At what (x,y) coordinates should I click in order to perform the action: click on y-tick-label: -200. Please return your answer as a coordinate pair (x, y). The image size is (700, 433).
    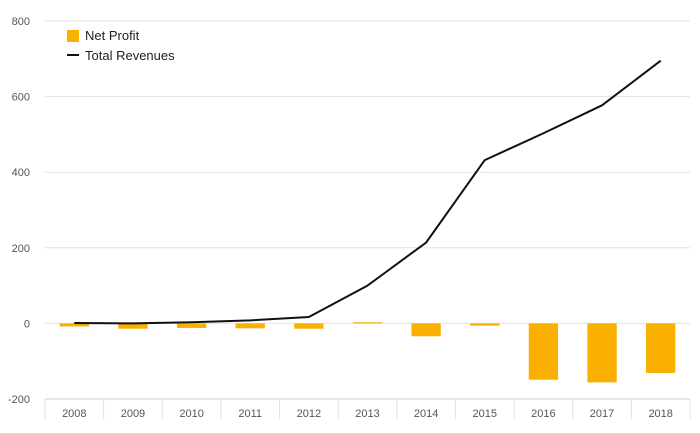
    Looking at the image, I should click on (19, 400).